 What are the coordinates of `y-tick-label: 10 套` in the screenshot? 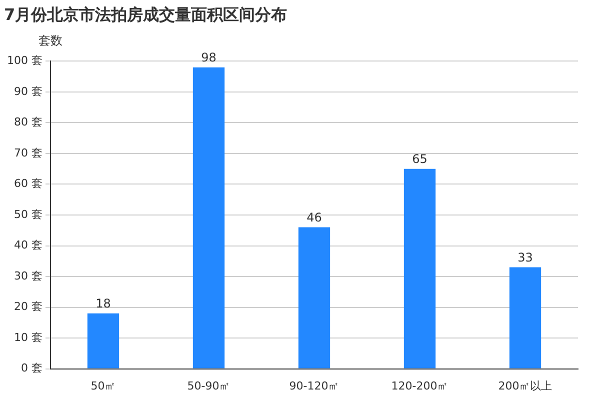 It's located at (28, 337).